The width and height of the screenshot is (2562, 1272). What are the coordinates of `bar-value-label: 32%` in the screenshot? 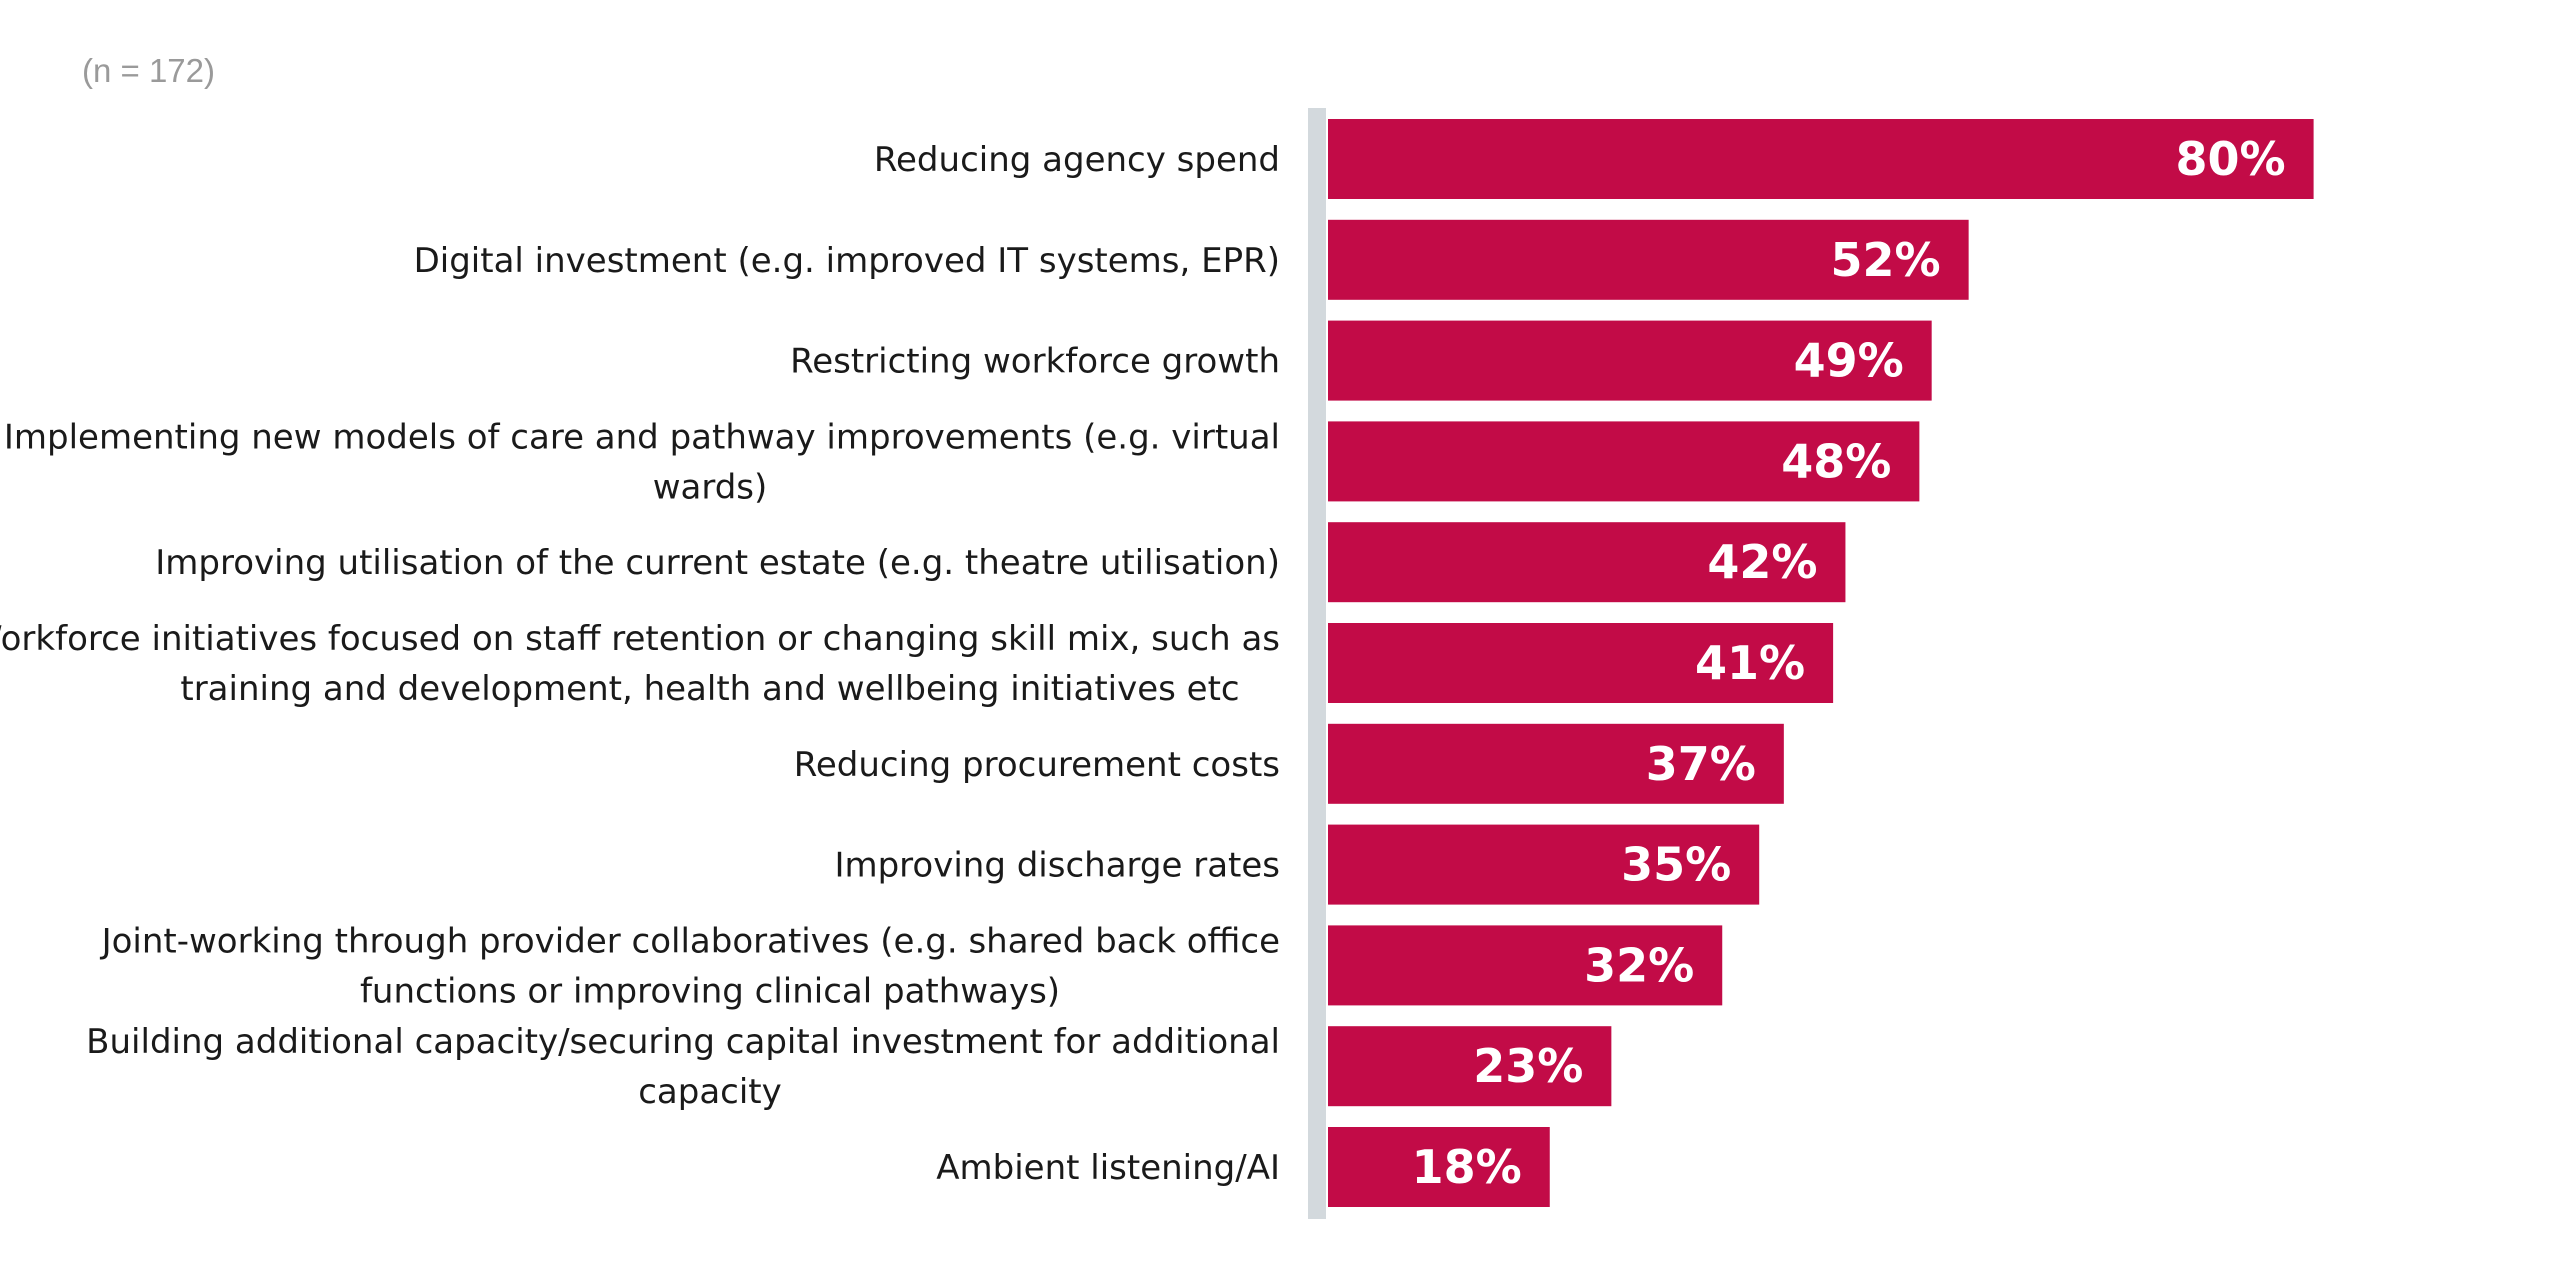 It's located at (1639, 965).